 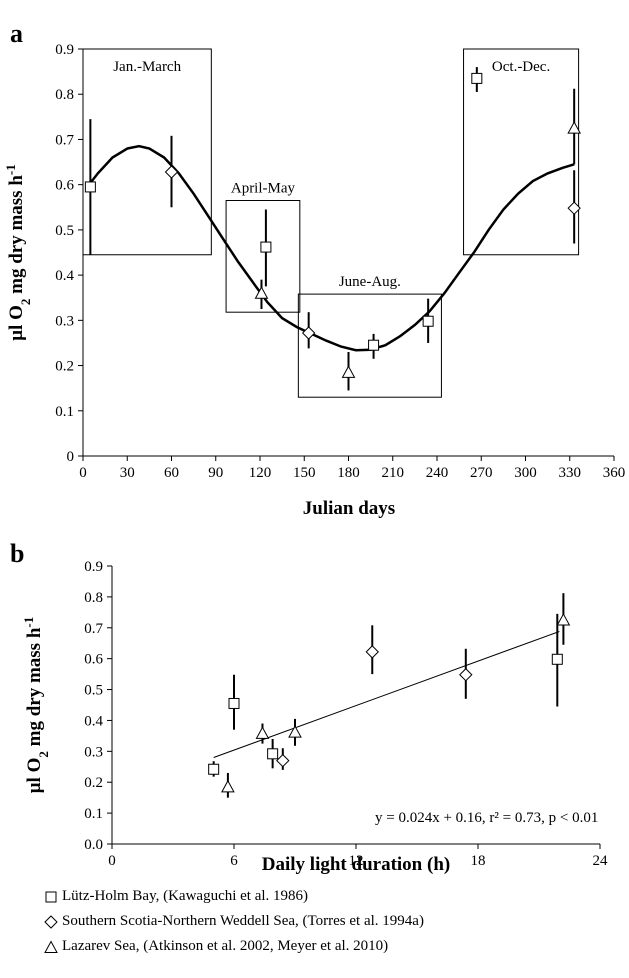 I want to click on x-tick-label: 270, so click(x=481, y=473).